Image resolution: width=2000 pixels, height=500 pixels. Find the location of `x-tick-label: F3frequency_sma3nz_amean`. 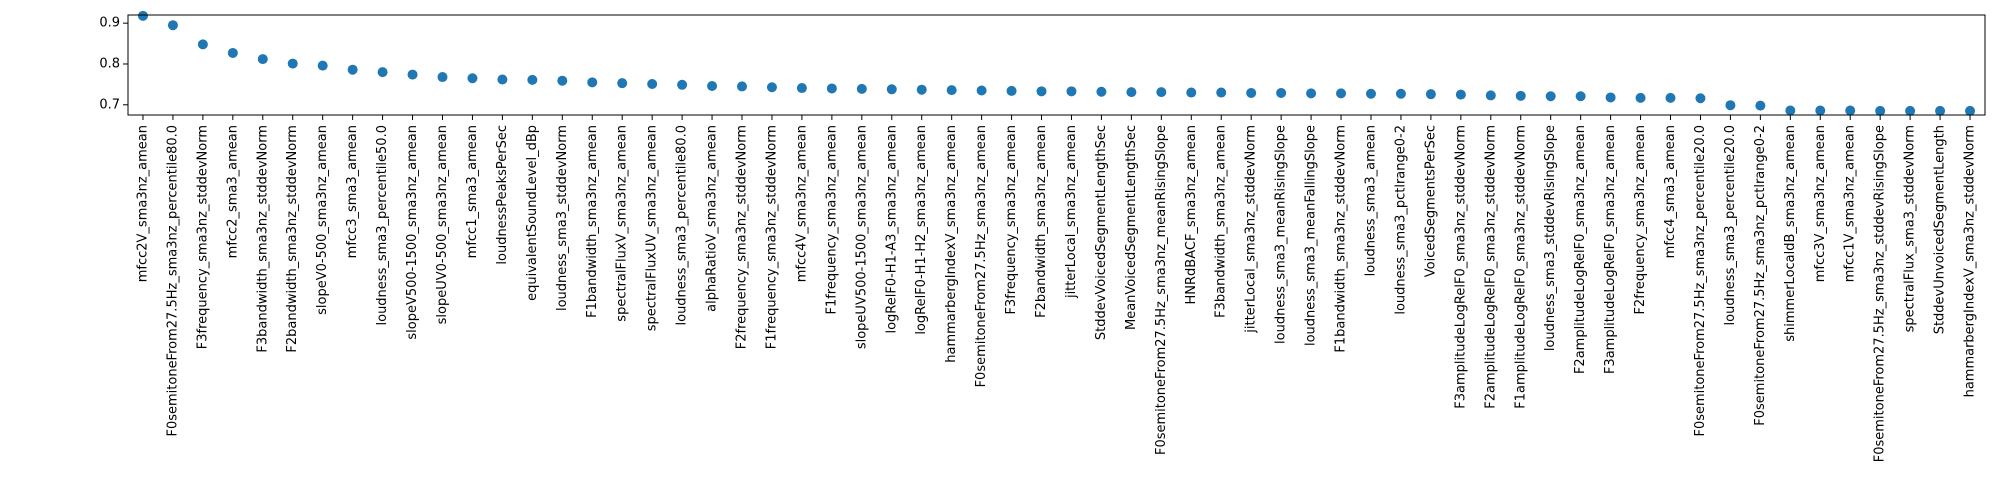

x-tick-label: F3frequency_sma3nz_amean is located at coordinates (1011, 220).